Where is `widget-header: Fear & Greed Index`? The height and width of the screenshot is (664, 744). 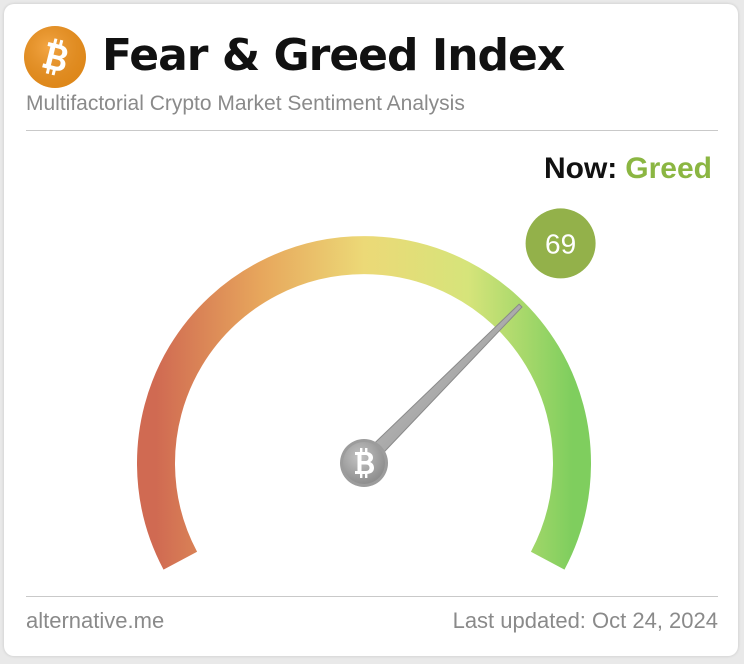 widget-header: Fear & Greed Index is located at coordinates (374, 61).